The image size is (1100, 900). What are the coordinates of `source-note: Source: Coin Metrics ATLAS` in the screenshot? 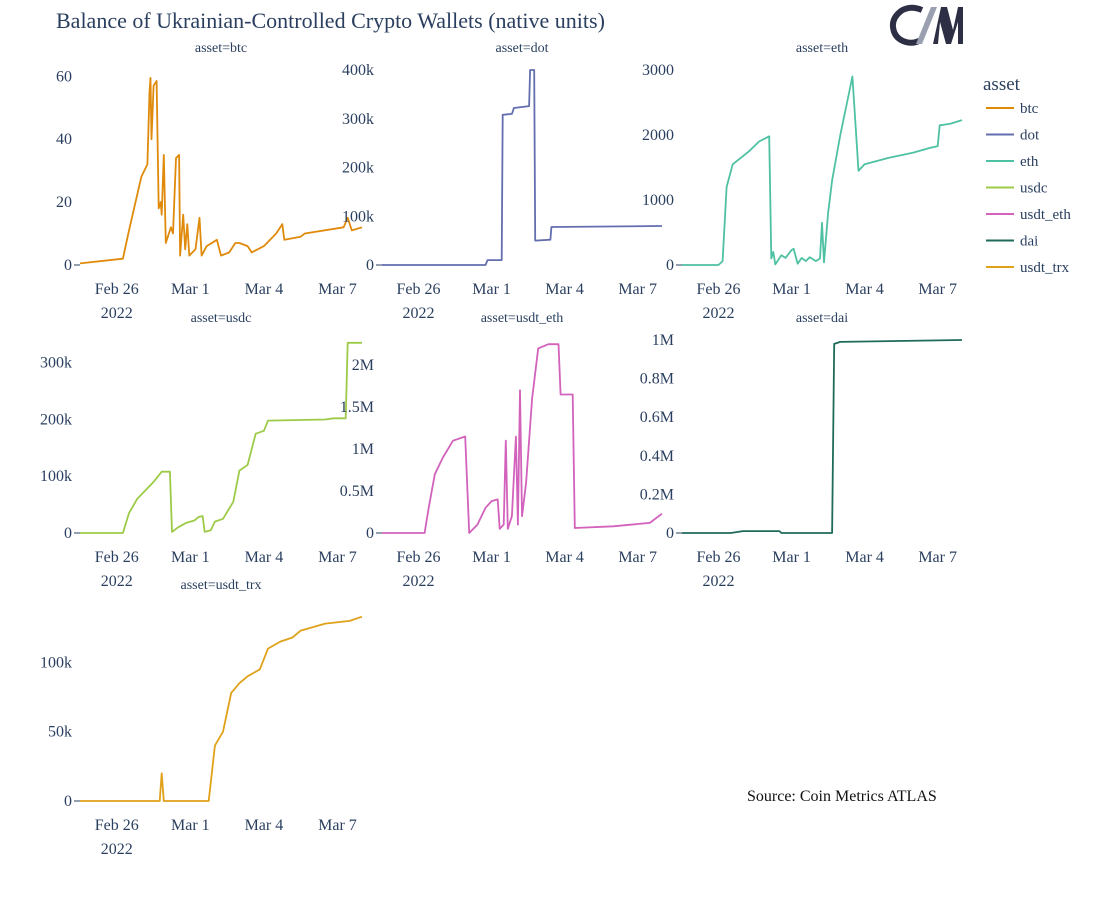 It's located at (842, 796).